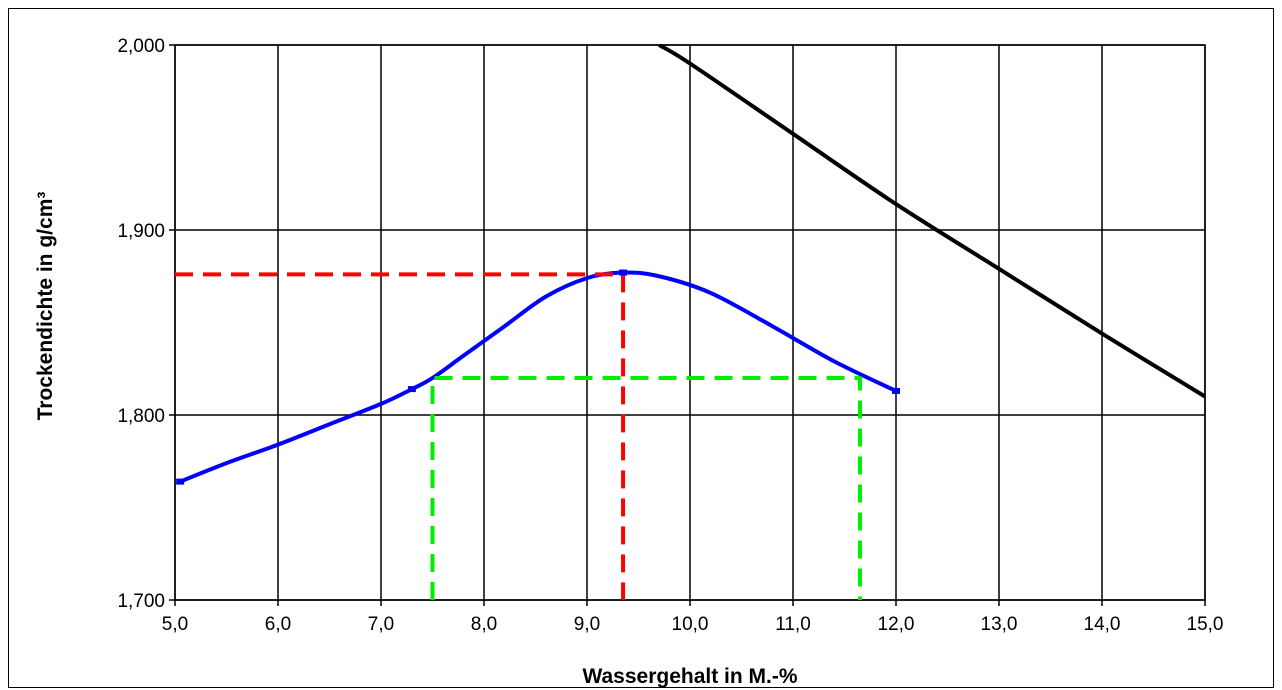 The width and height of the screenshot is (1282, 690). I want to click on x-tick-label: 15,0, so click(1205, 624).